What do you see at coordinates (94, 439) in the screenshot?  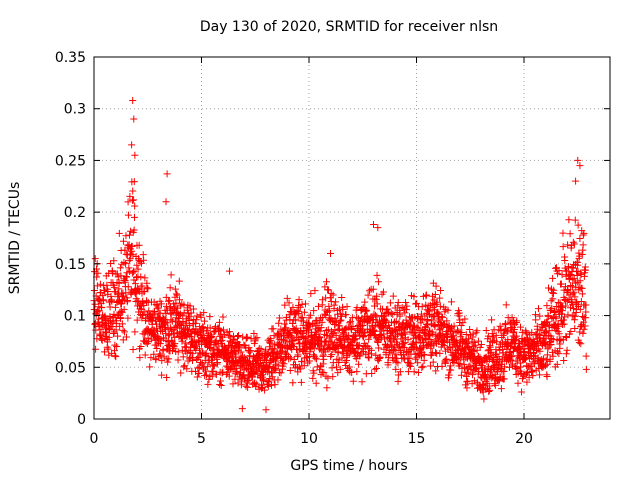 I see `x-tick-label: 0` at bounding box center [94, 439].